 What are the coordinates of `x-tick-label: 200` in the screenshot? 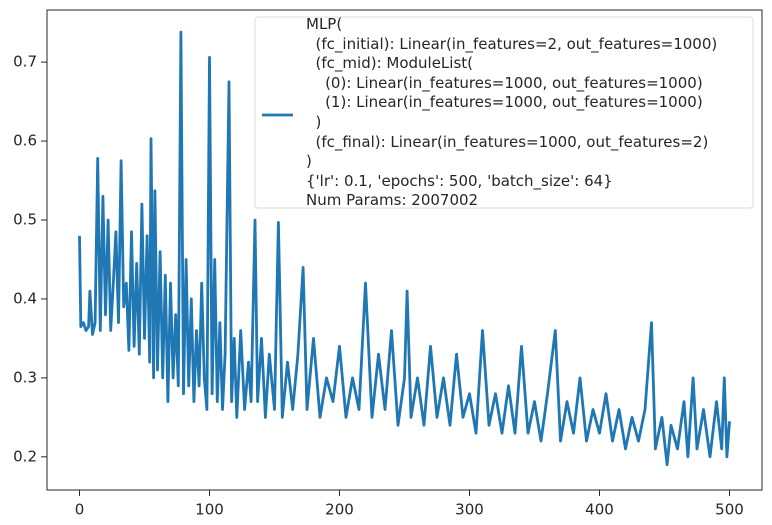 It's located at (339, 510).